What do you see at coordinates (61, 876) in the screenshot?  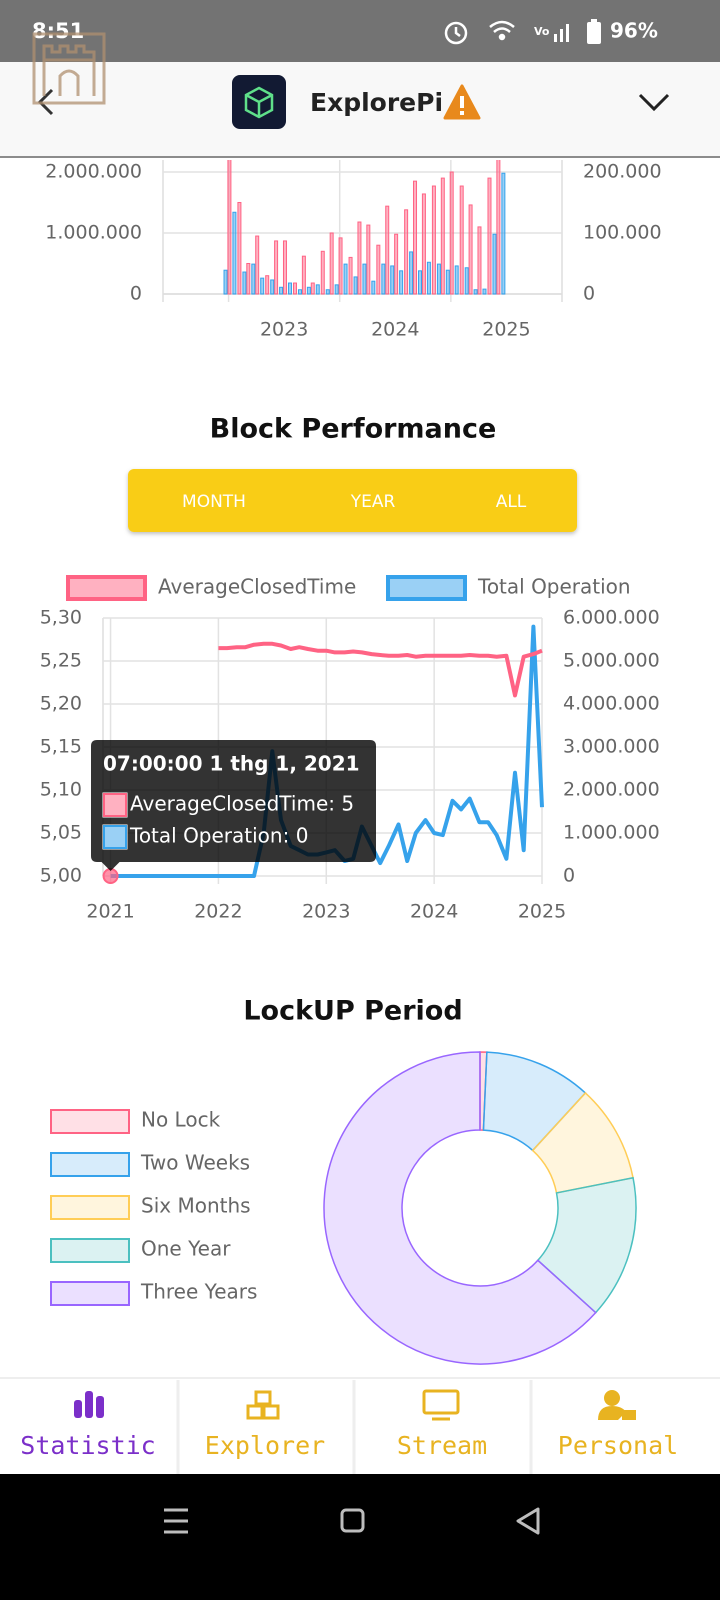 I see `y-tick-label: 5,00` at bounding box center [61, 876].